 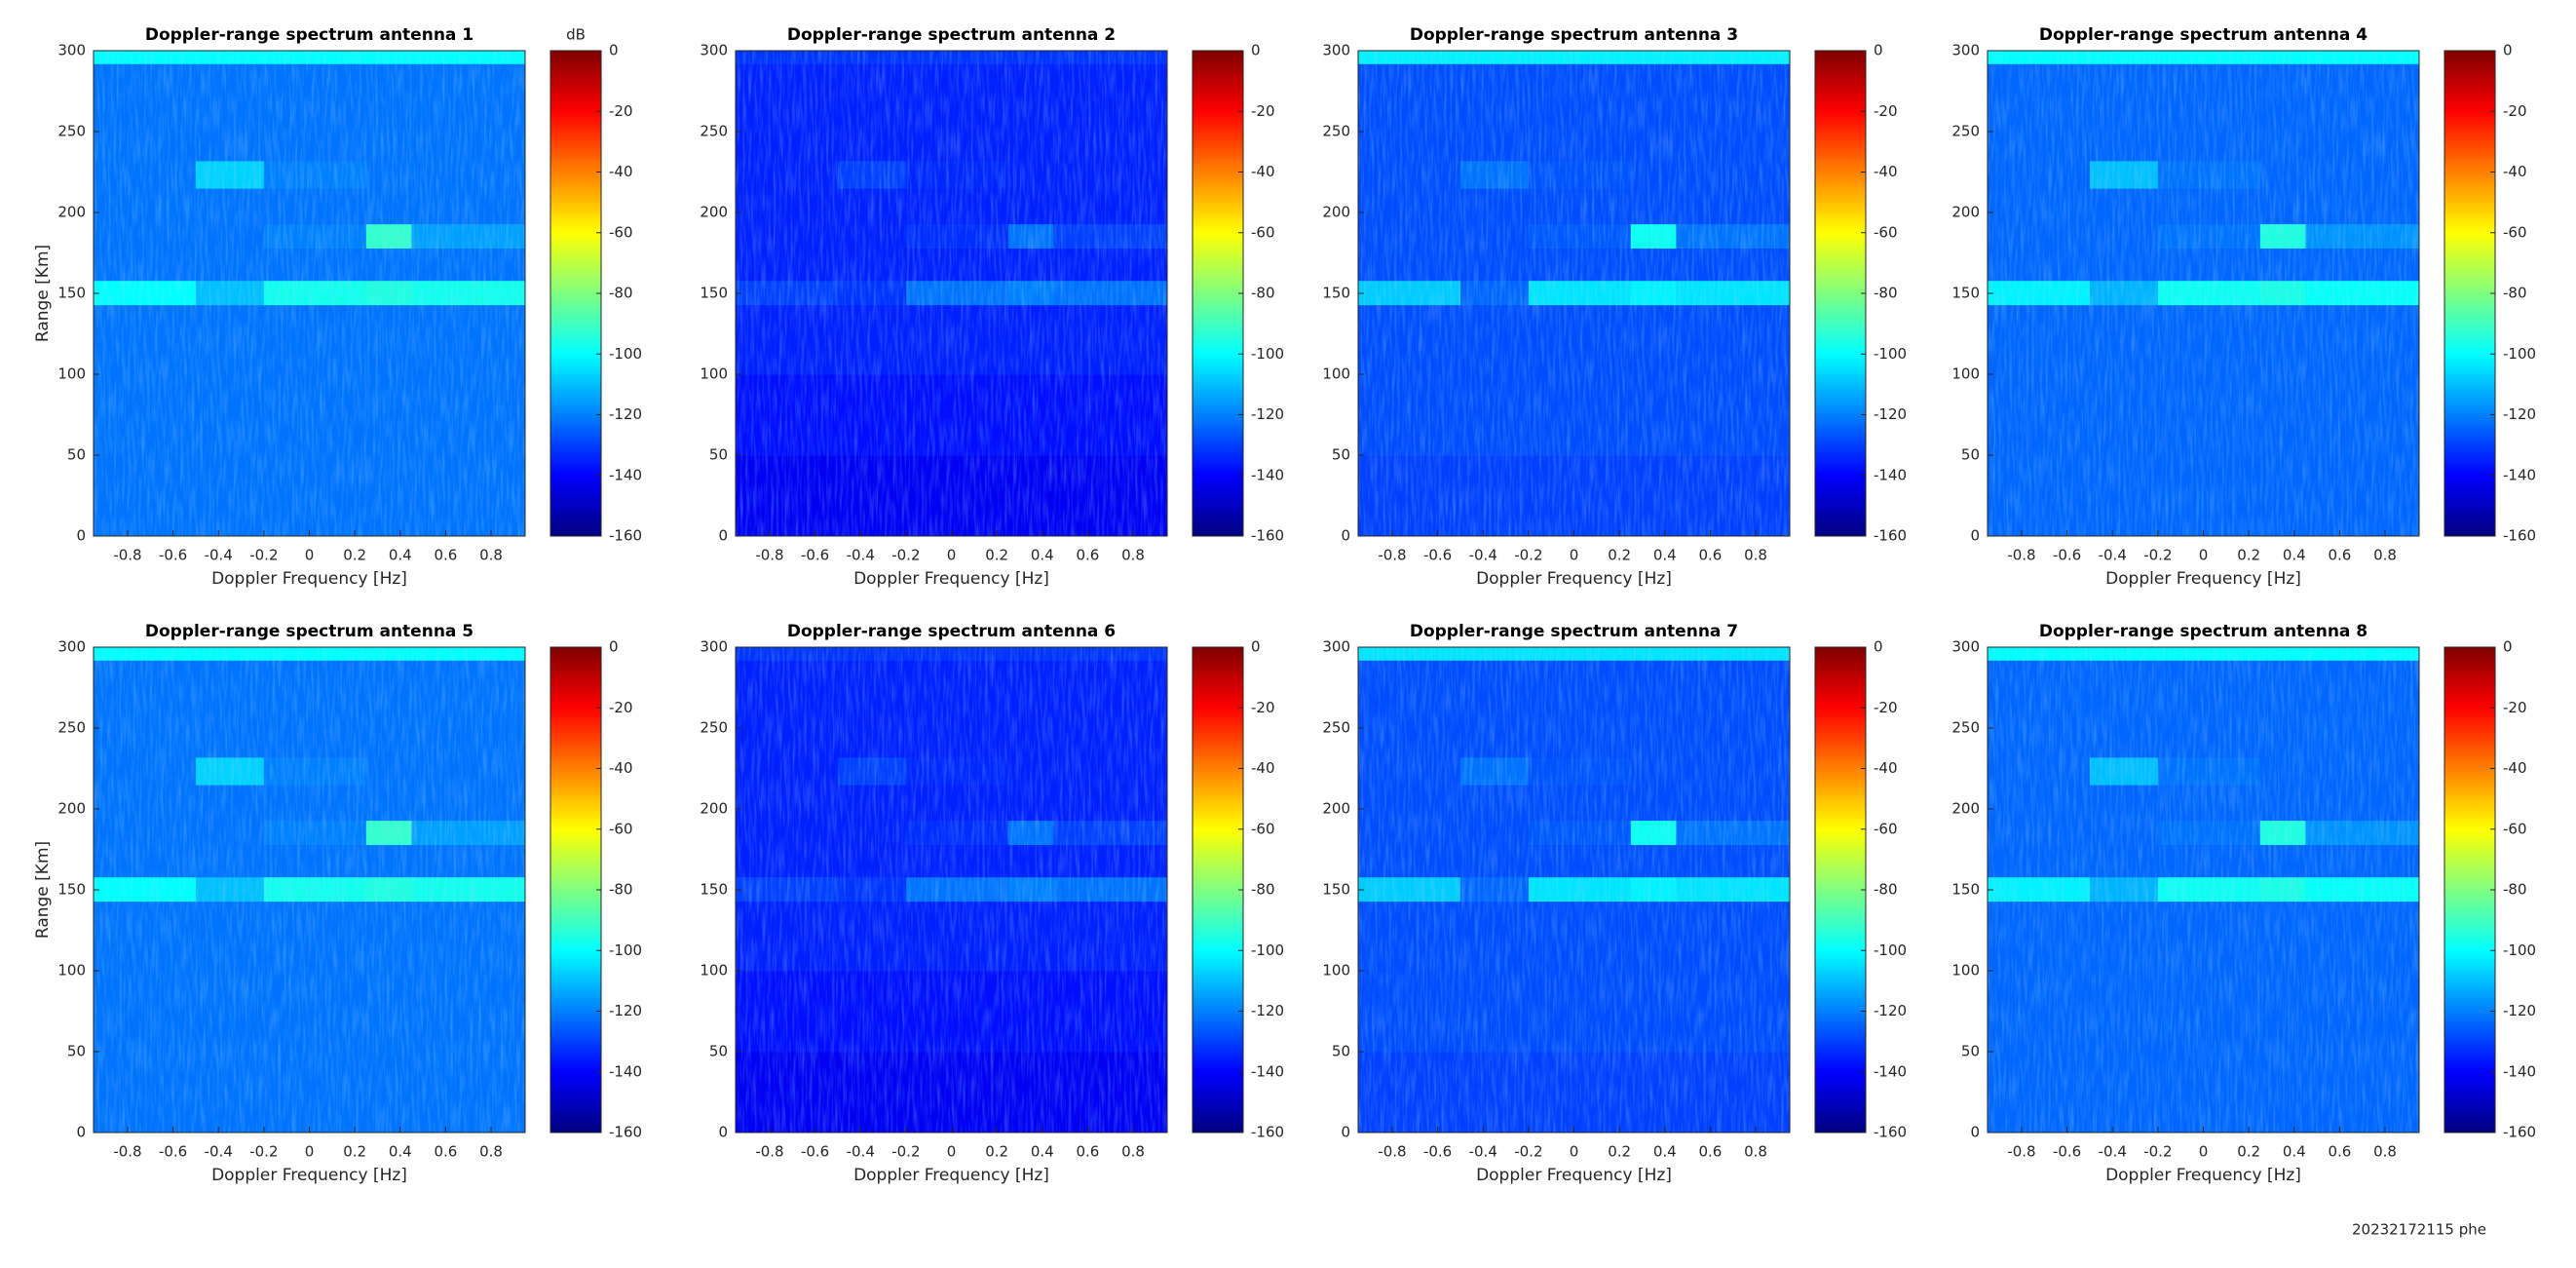 What do you see at coordinates (2203, 35) in the screenshot?
I see `chart-title: Doppler-range spectrum antenna 4` at bounding box center [2203, 35].